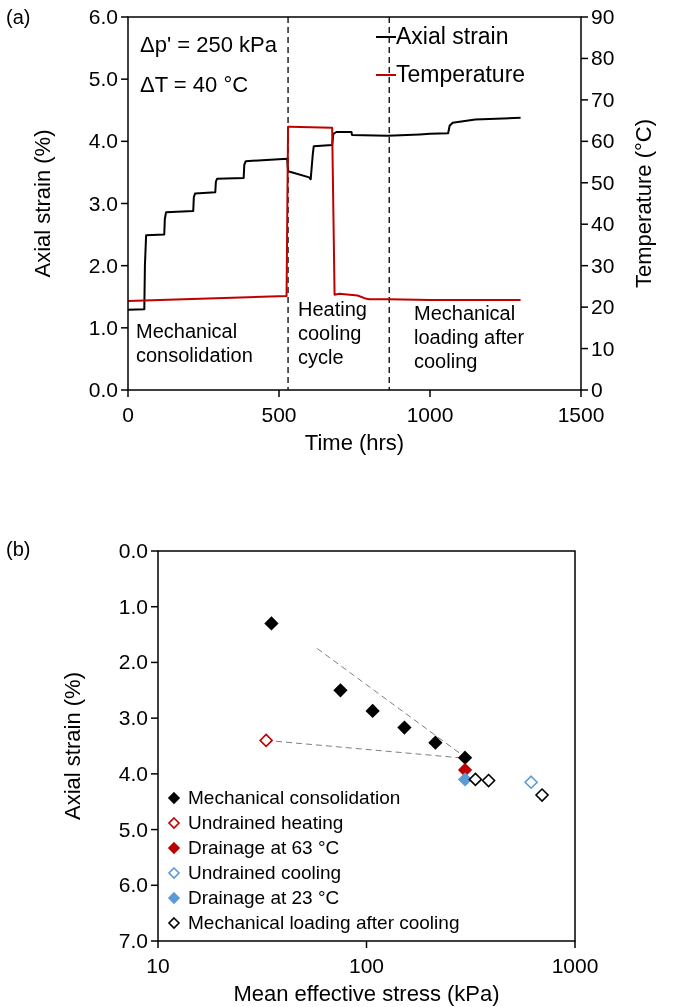  I want to click on y2-tick-label: 0, so click(597, 389).